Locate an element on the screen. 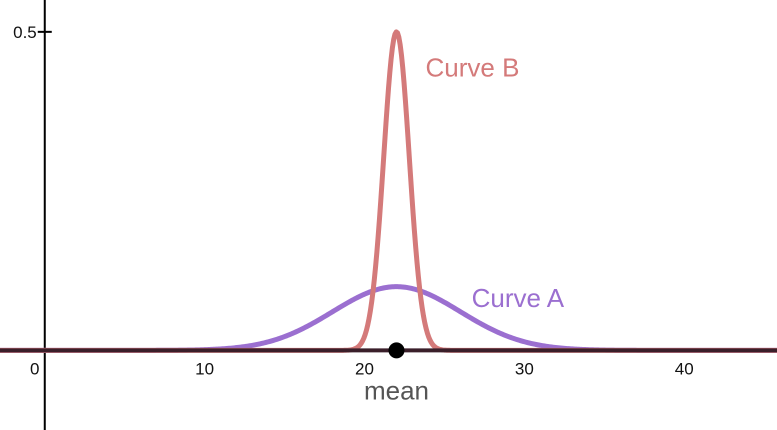 This screenshot has width=777, height=430. x-tick-label: 40 is located at coordinates (684, 368).